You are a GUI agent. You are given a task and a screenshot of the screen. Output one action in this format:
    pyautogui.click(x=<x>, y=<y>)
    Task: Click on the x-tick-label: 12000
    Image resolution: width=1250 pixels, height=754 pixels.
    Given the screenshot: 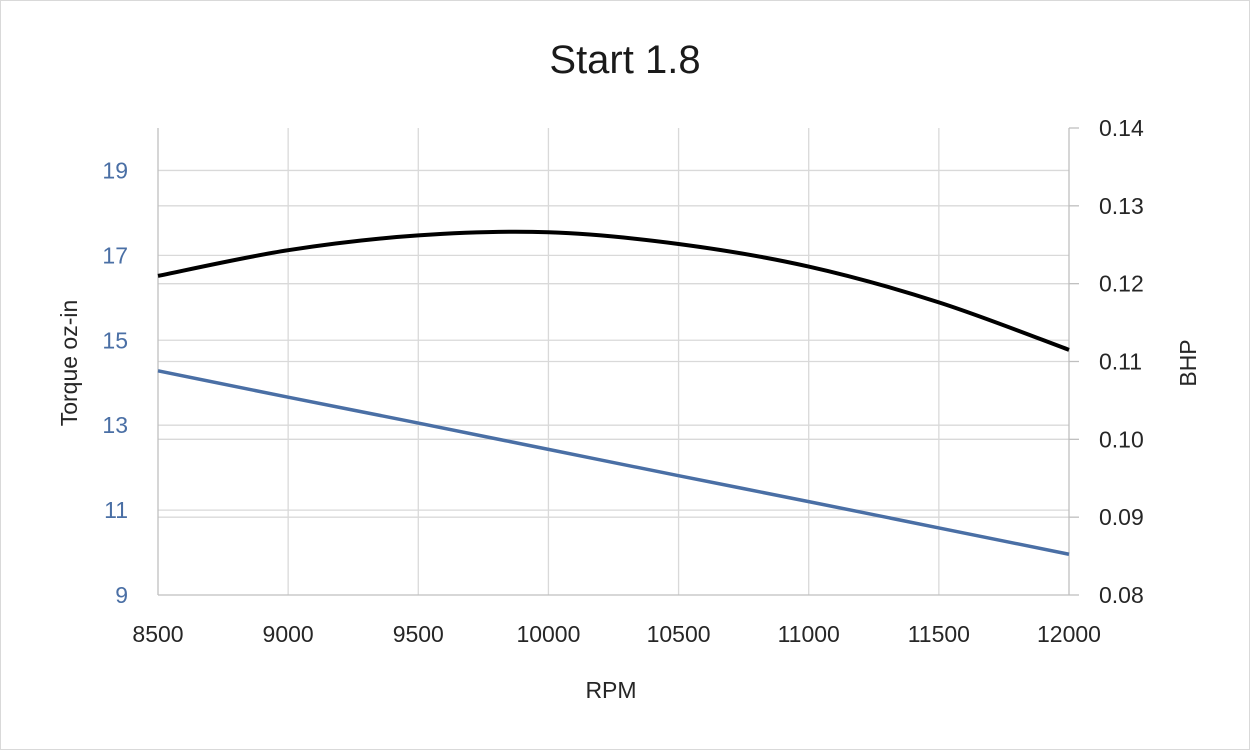 What is the action you would take?
    pyautogui.click(x=1069, y=634)
    